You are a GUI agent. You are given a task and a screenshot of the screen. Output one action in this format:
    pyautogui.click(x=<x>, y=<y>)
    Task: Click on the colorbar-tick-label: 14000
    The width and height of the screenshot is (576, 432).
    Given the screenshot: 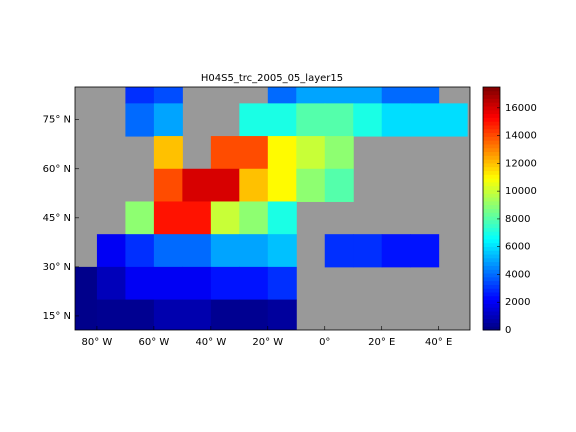 What is the action you would take?
    pyautogui.click(x=521, y=136)
    